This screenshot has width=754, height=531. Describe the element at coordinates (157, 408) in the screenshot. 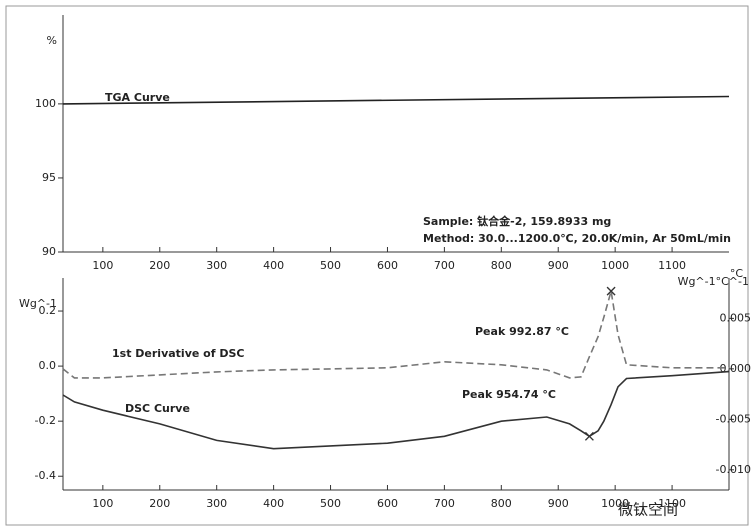

I see `series-name: DSC Curve` at that location.